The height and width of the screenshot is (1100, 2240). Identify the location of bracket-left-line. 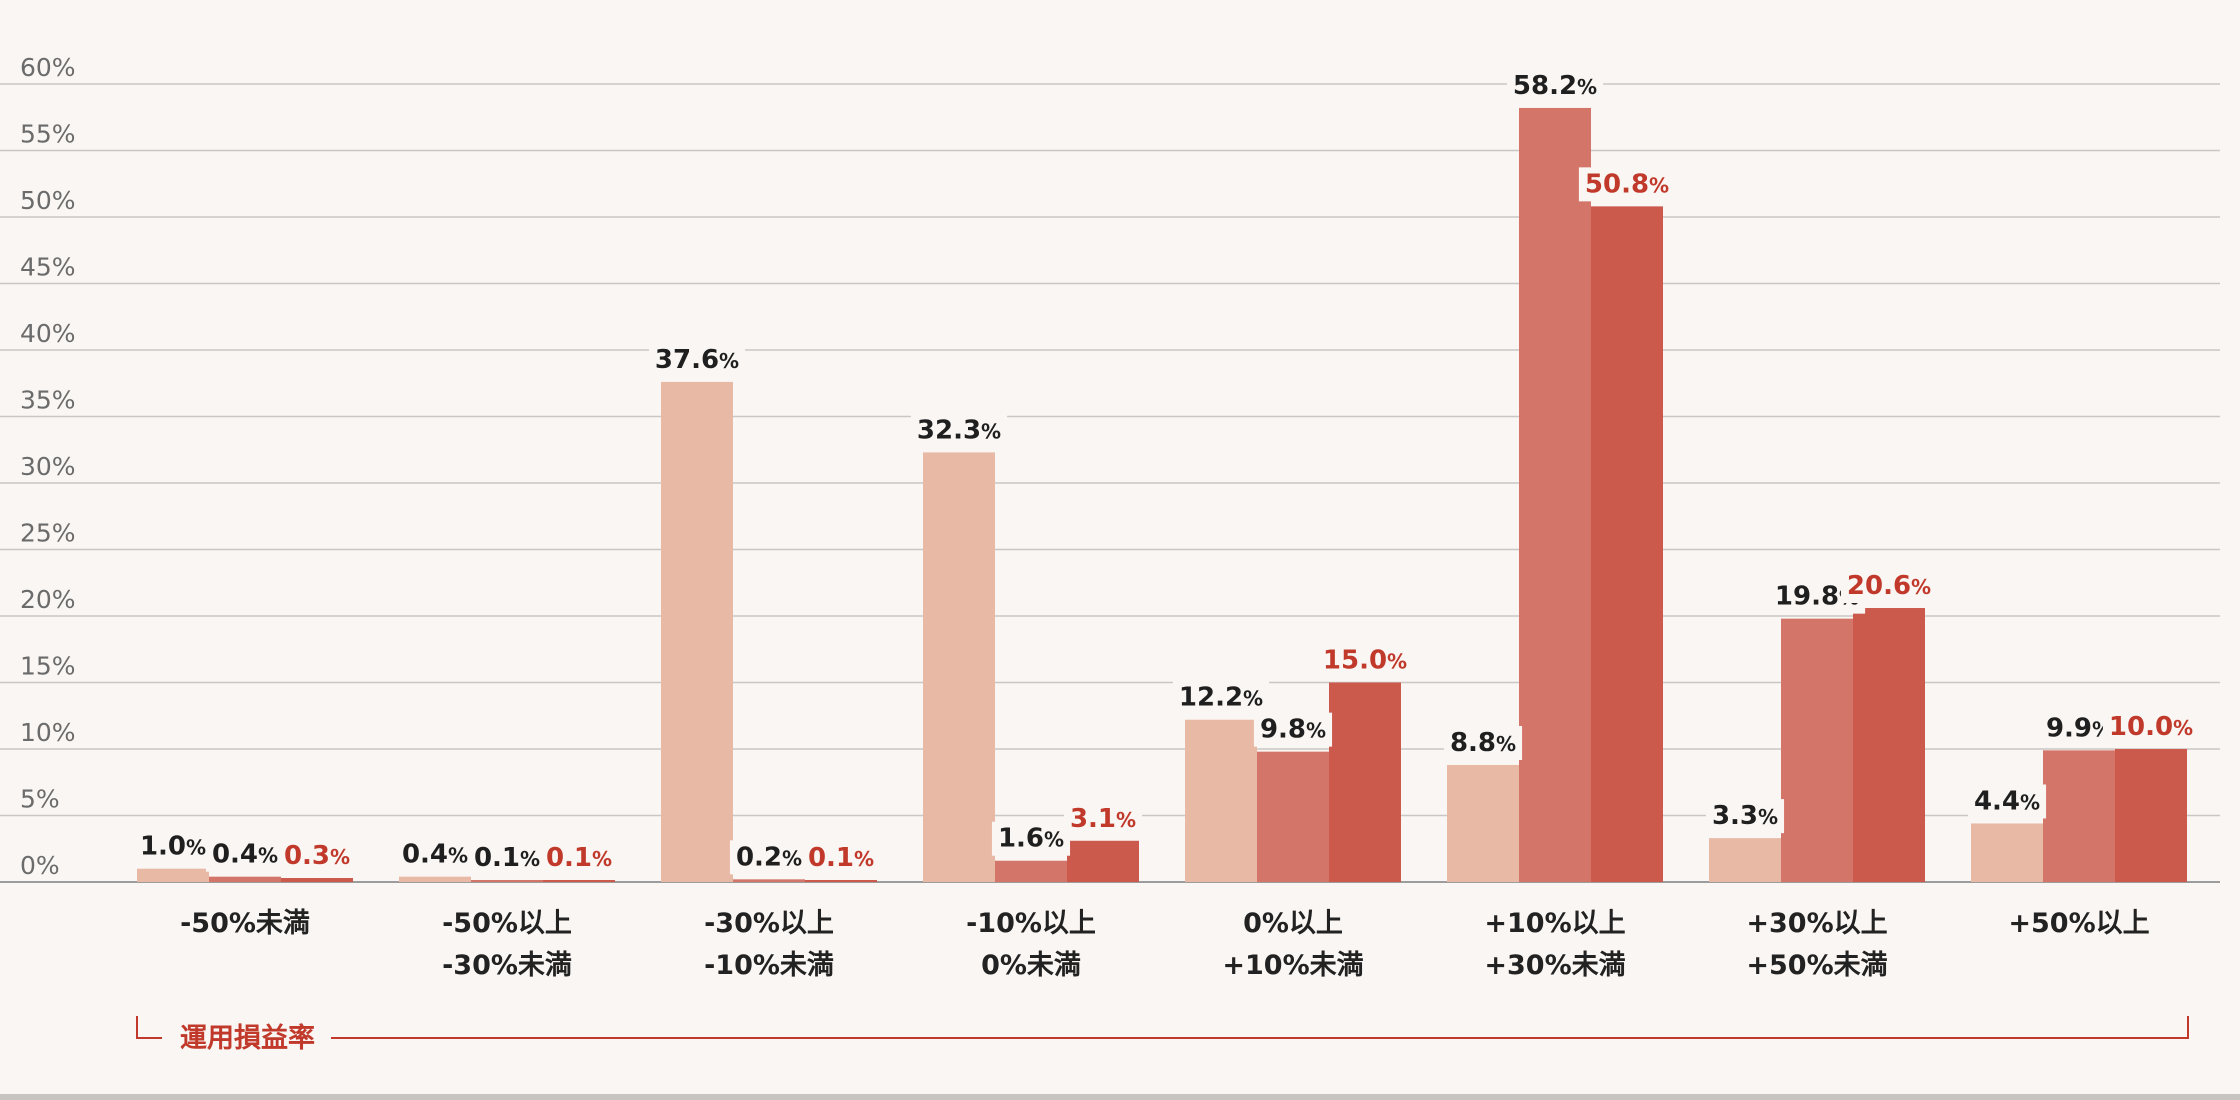
(149, 1027).